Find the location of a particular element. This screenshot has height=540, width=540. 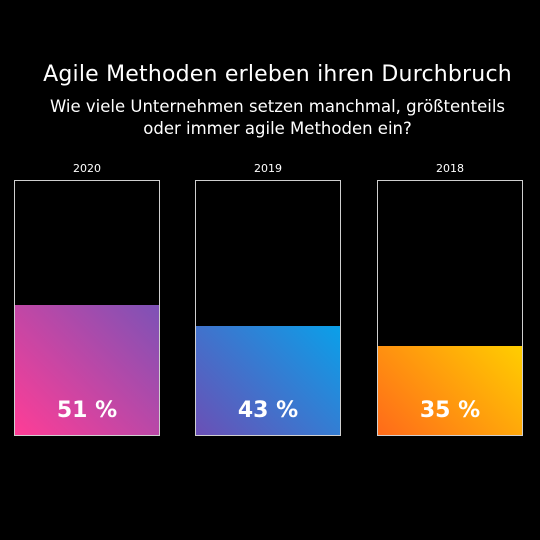

bar-container-2020: 51 % is located at coordinates (87, 308).